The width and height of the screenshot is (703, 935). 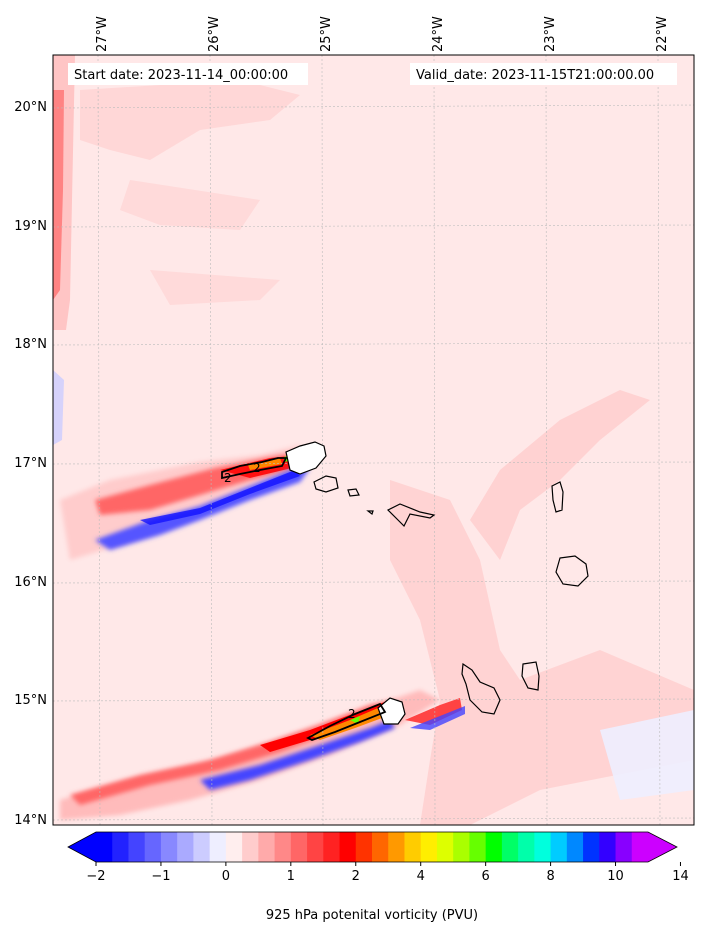 What do you see at coordinates (572, 571) in the screenshot?
I see `island-boa-vista` at bounding box center [572, 571].